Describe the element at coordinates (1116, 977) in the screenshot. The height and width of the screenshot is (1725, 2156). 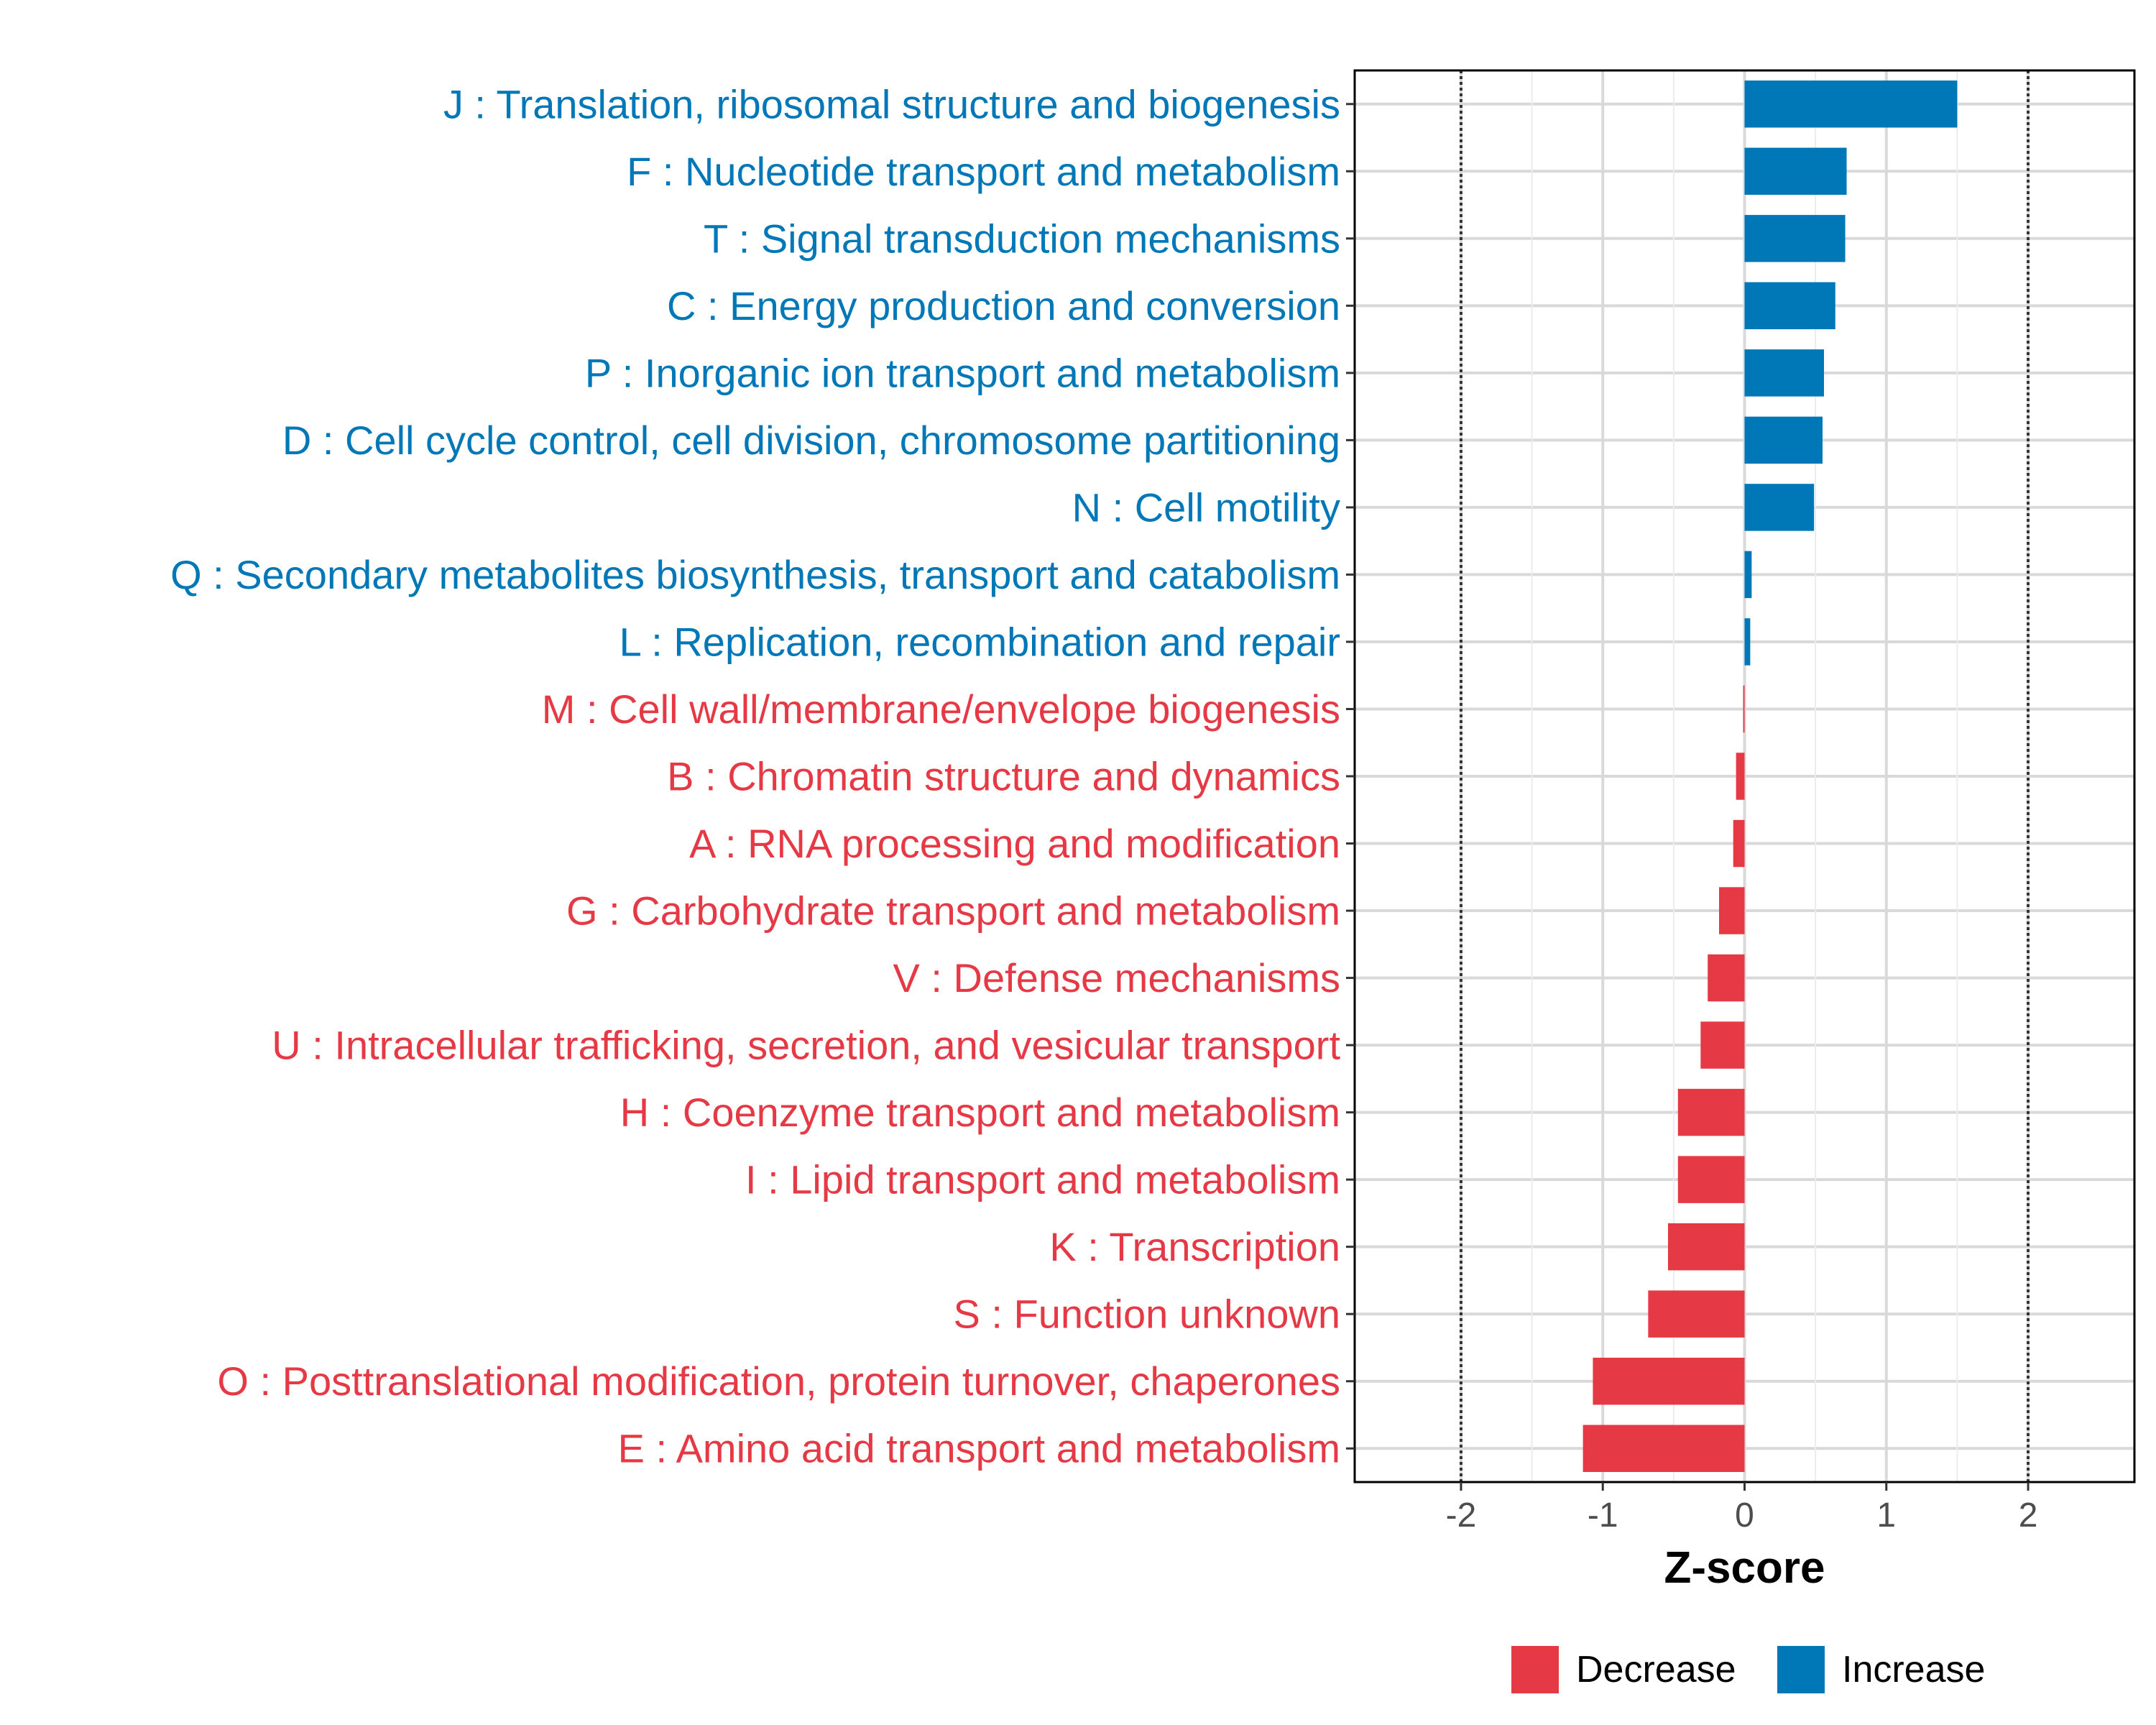
I see `category-label: V : Defense mechanisms` at that location.